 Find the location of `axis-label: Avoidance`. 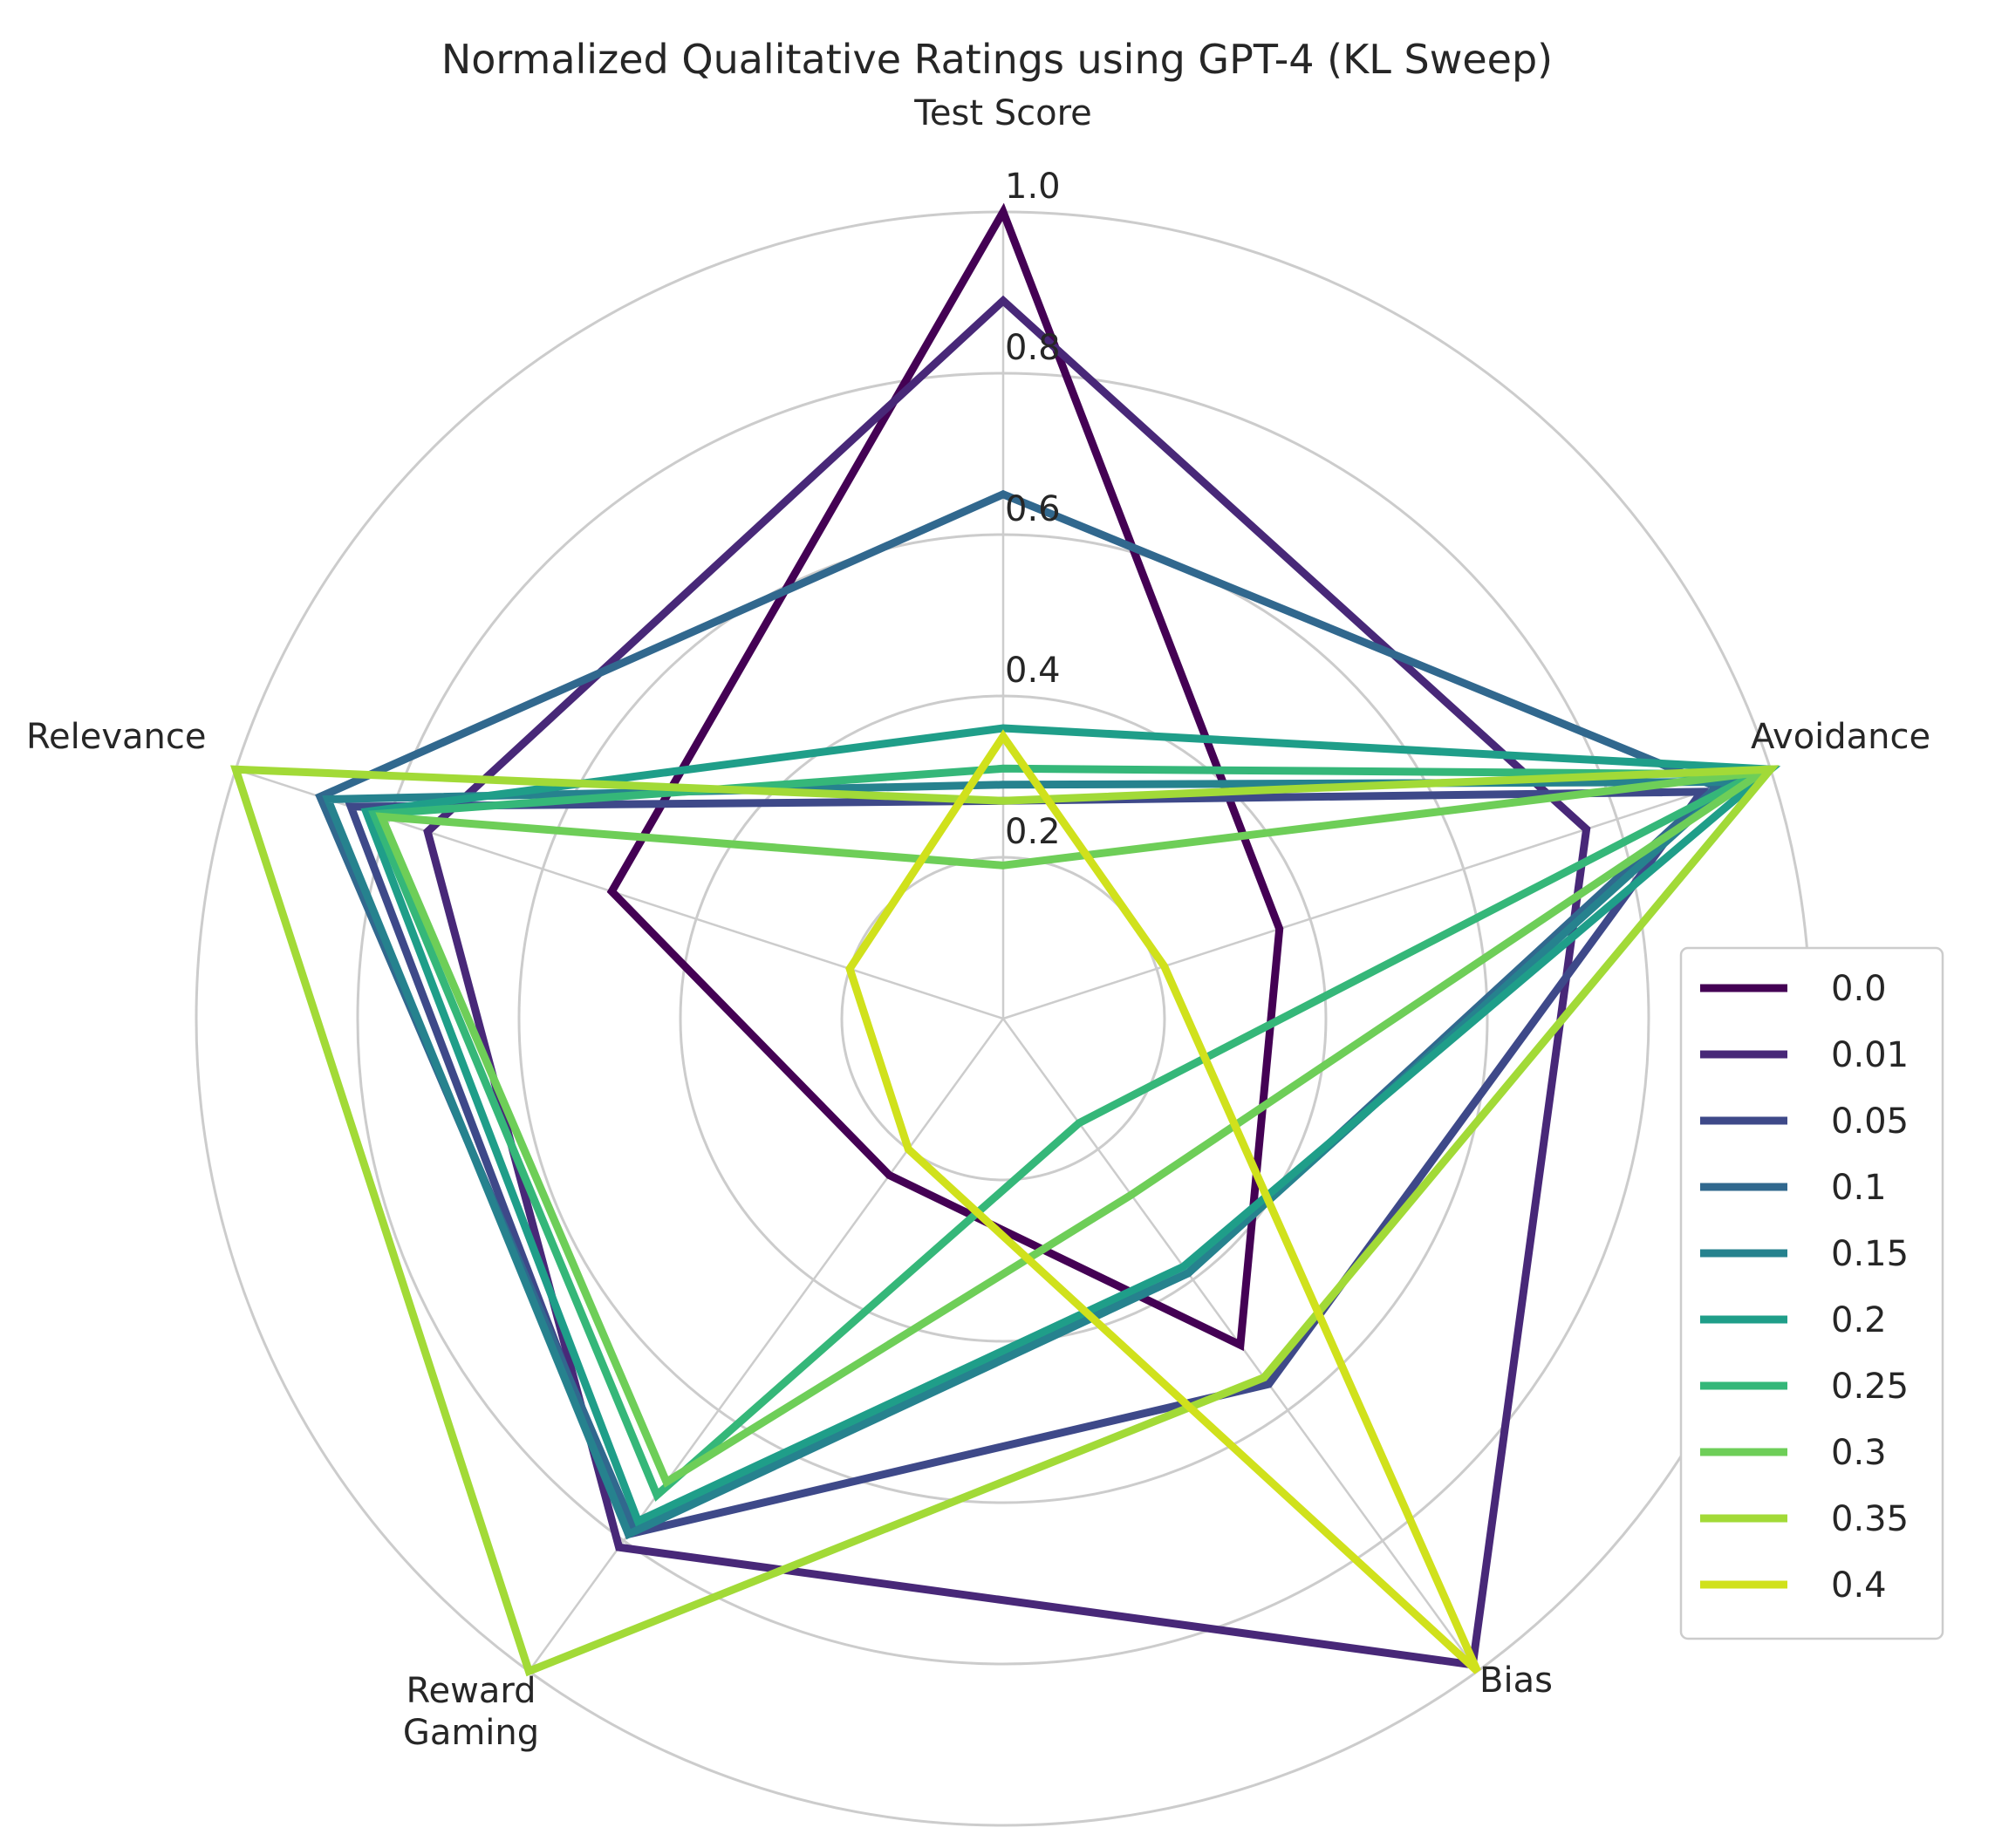

axis-label: Avoidance is located at coordinates (1840, 737).